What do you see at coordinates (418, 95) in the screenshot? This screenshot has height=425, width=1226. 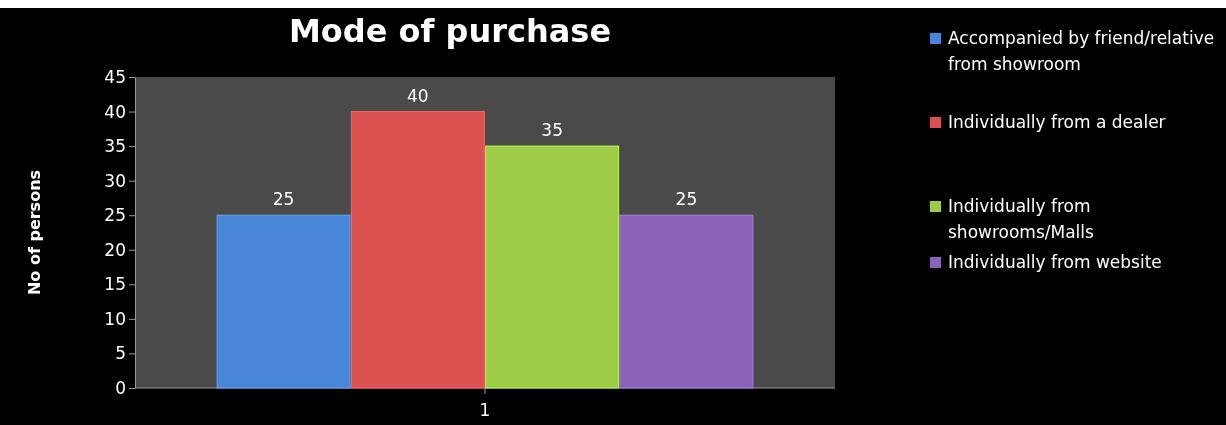 I see `data-label: 40` at bounding box center [418, 95].